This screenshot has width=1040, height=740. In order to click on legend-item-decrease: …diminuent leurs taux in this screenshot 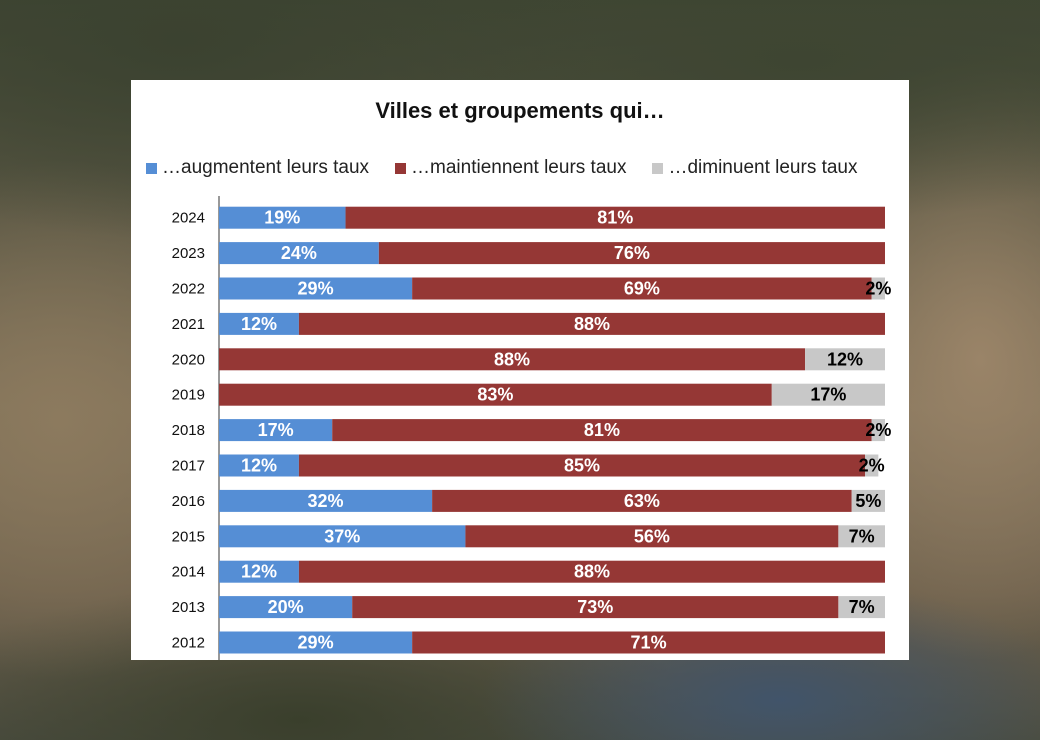, I will do `click(755, 168)`.